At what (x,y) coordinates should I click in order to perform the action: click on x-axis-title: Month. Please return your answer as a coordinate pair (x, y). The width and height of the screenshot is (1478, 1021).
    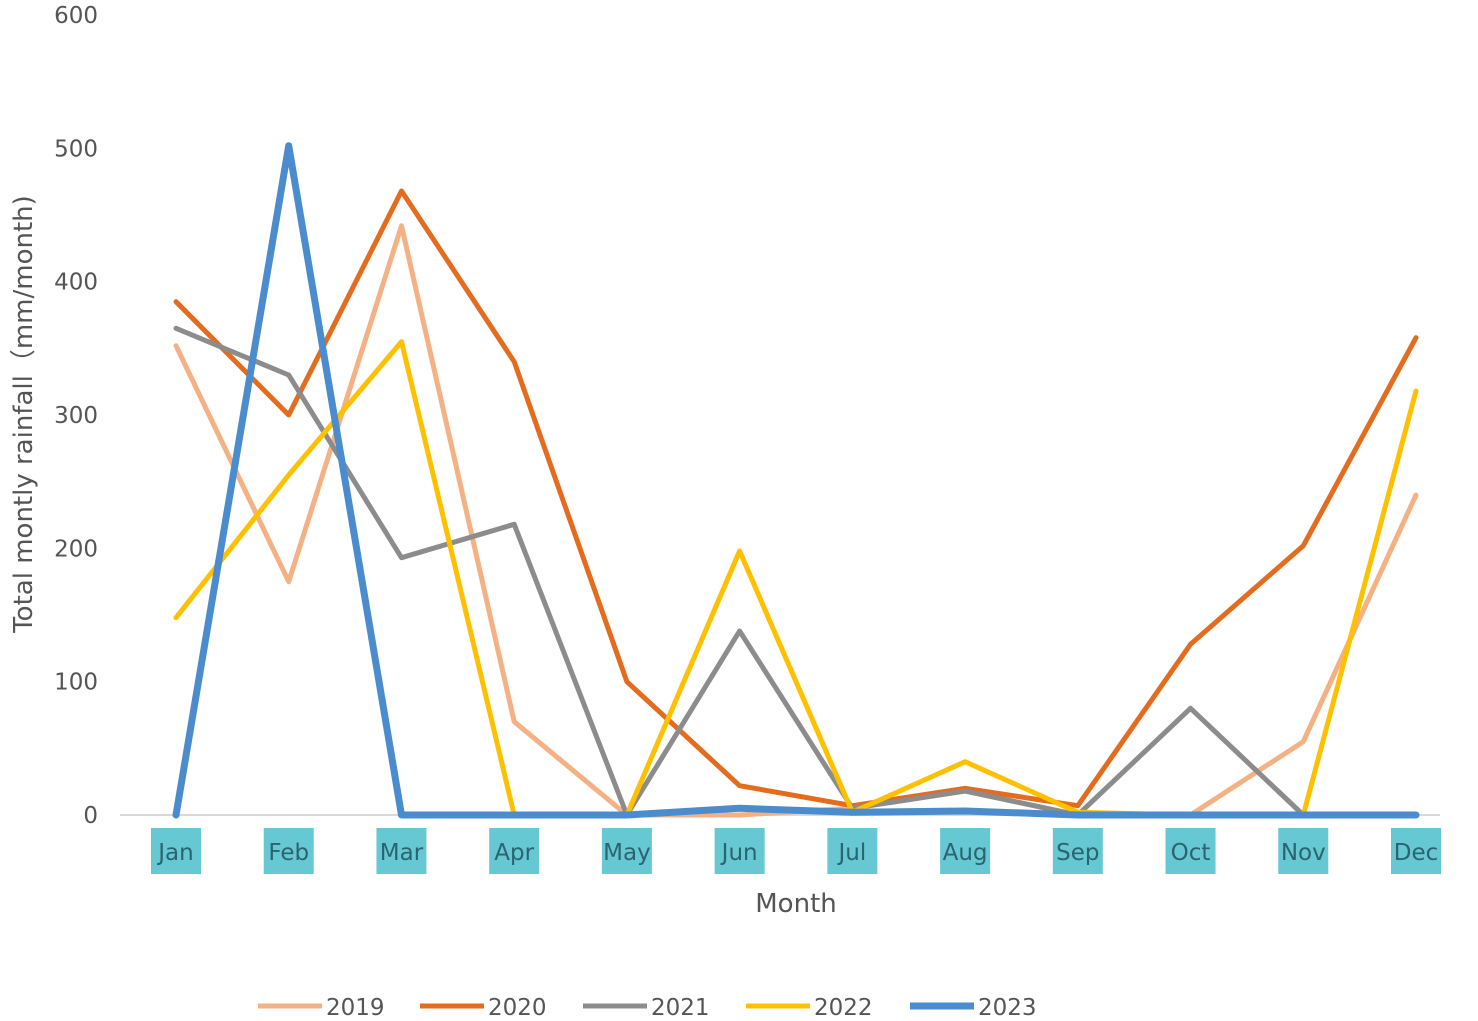
    Looking at the image, I should click on (796, 904).